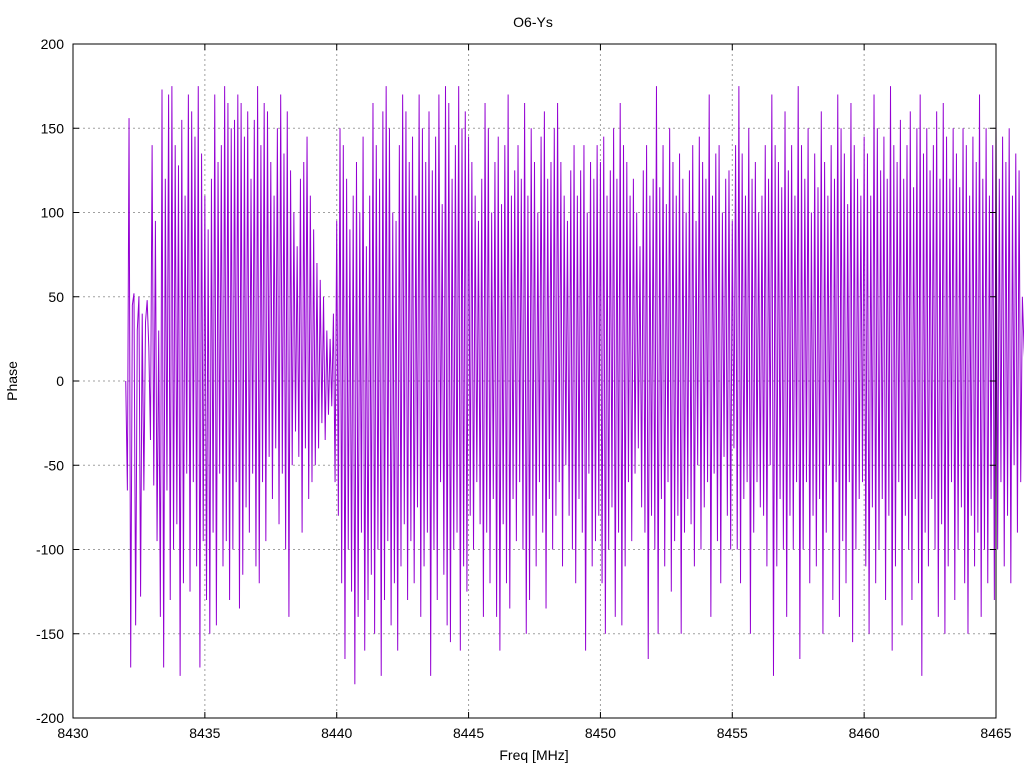 The width and height of the screenshot is (1024, 768). What do you see at coordinates (600, 733) in the screenshot?
I see `x-tick-label: 8450` at bounding box center [600, 733].